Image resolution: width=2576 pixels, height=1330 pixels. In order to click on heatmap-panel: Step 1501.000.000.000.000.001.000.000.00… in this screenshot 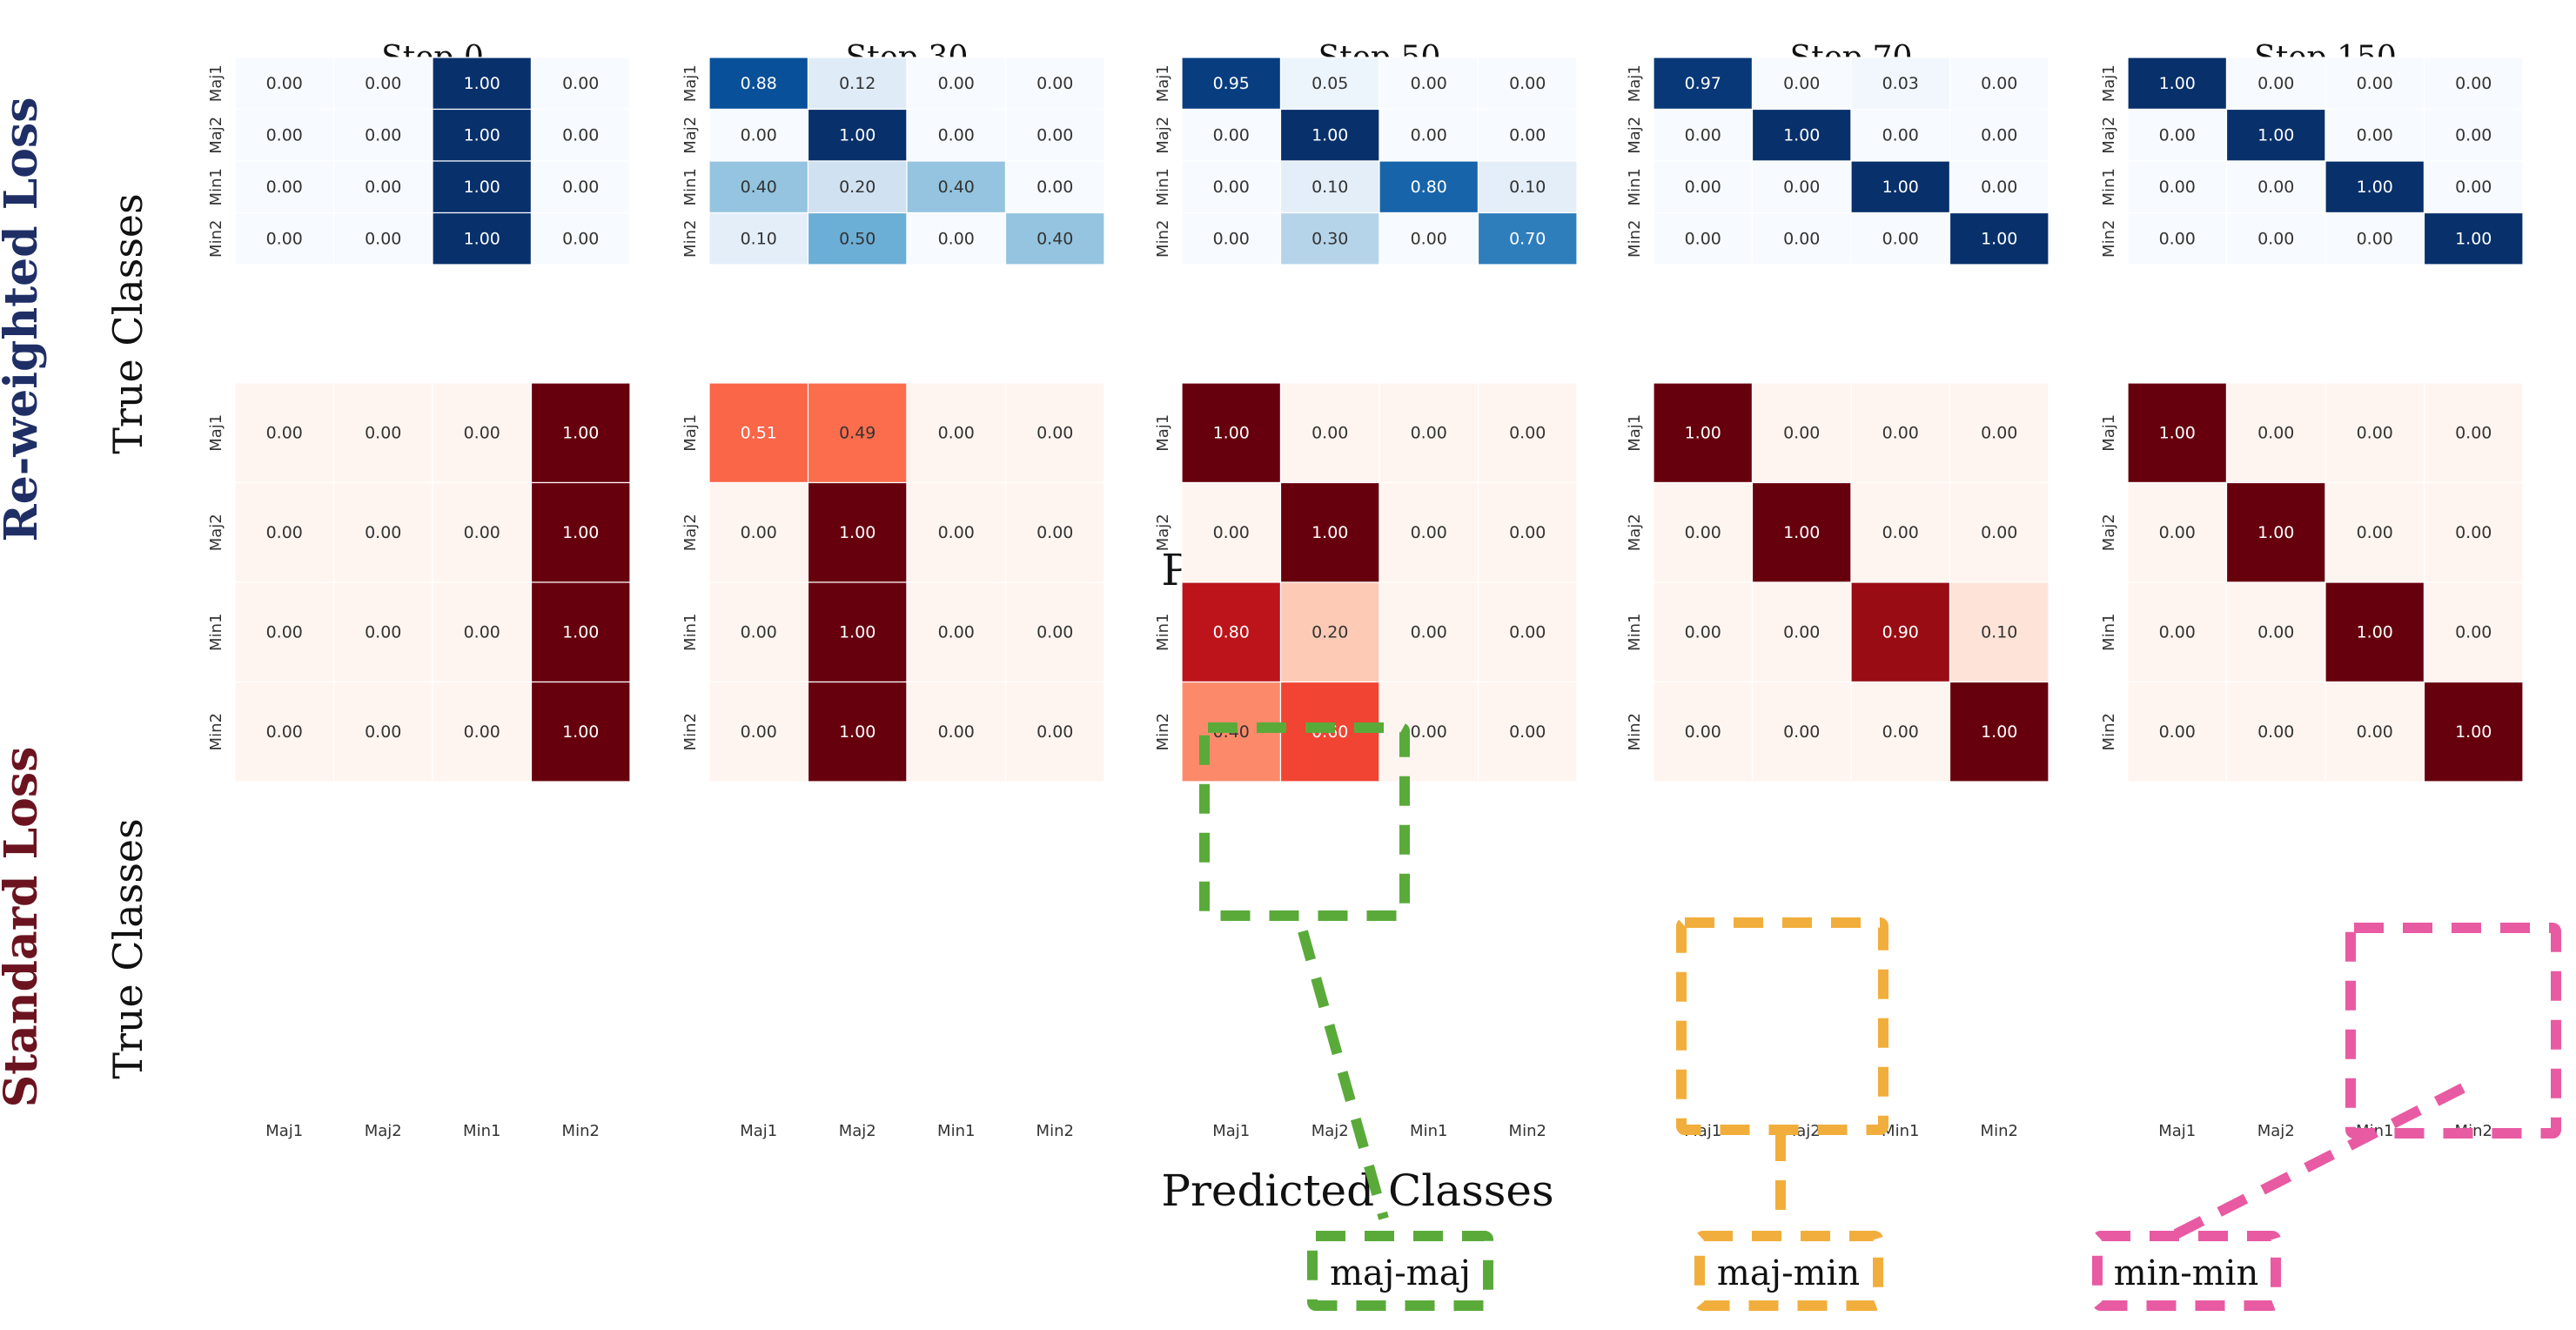, I will do `click(2312, 283)`.